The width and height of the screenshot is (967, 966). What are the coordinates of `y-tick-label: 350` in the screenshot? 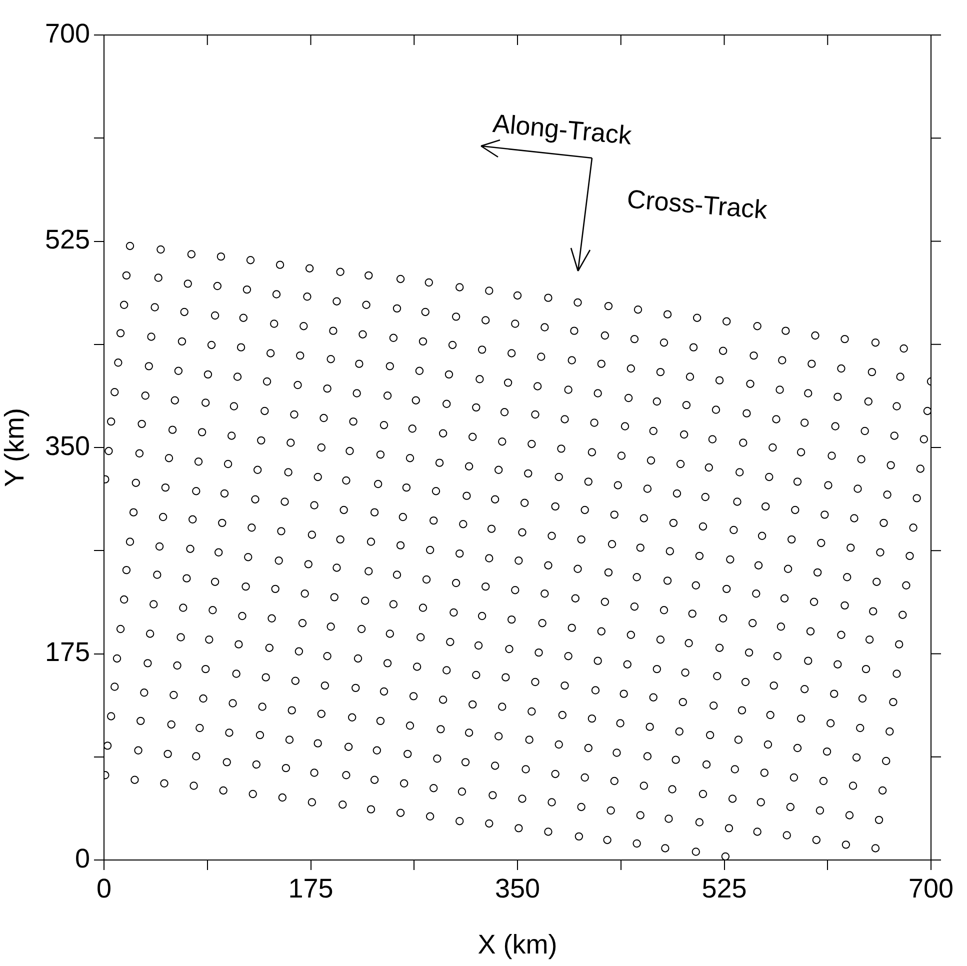 It's located at (67, 445).